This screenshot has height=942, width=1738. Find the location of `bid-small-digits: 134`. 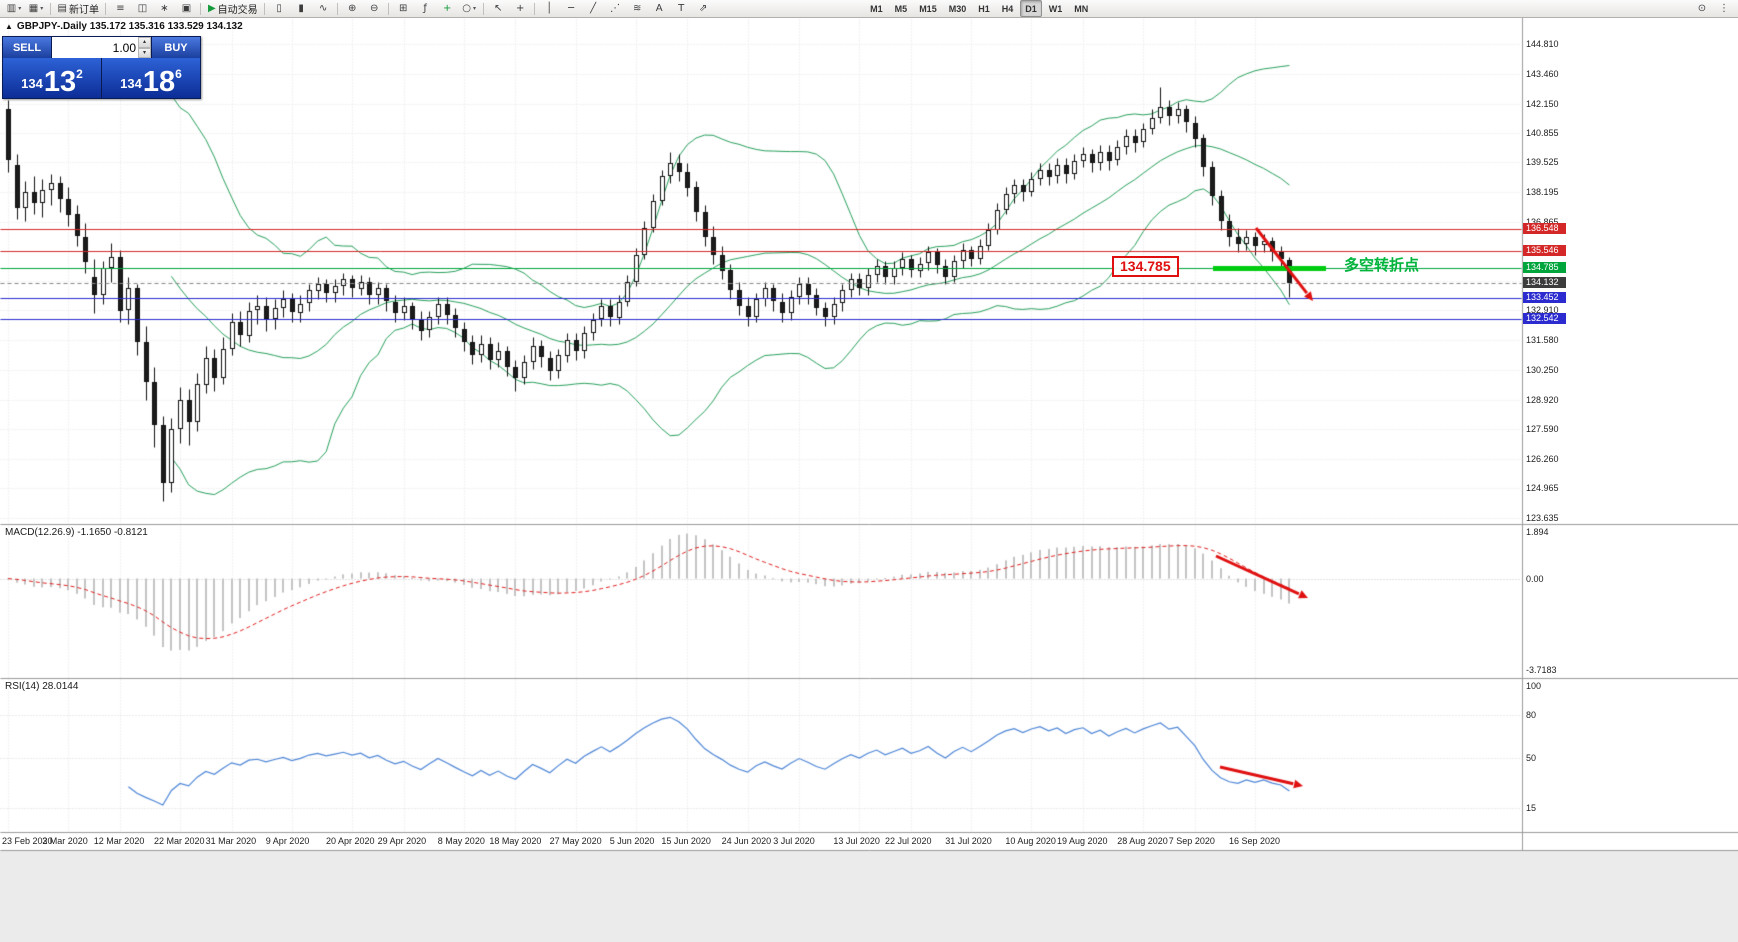

bid-small-digits: 134 is located at coordinates (32, 83).